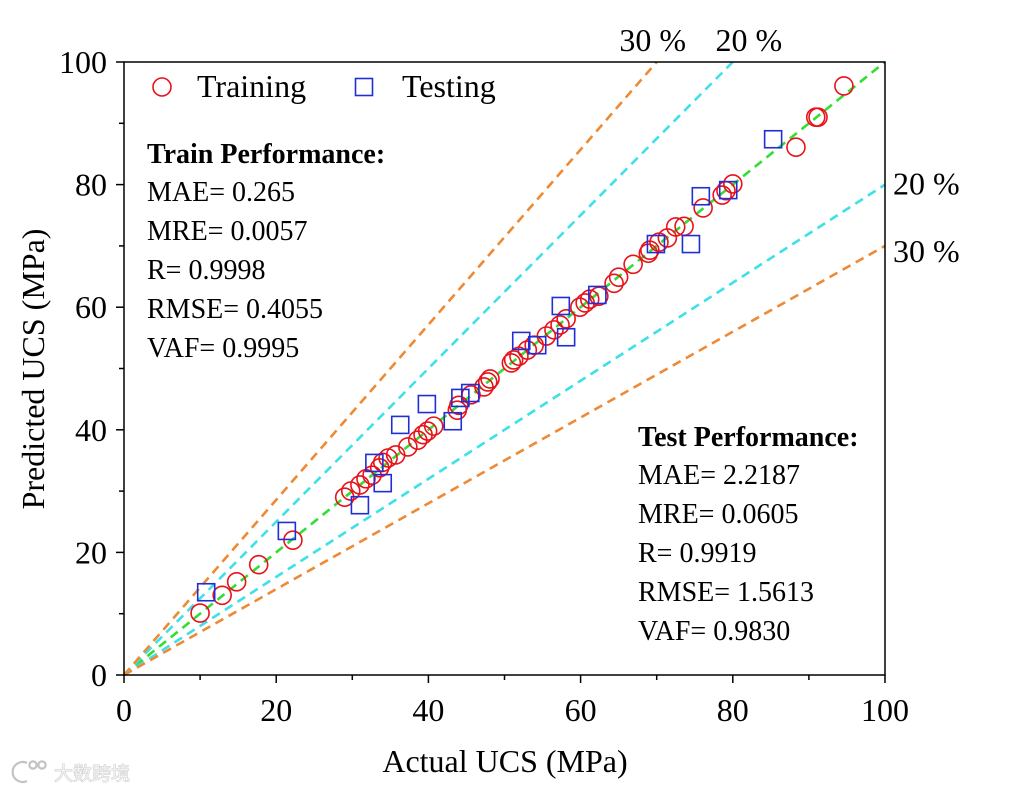  I want to click on legend-label-training: Training, so click(251, 86).